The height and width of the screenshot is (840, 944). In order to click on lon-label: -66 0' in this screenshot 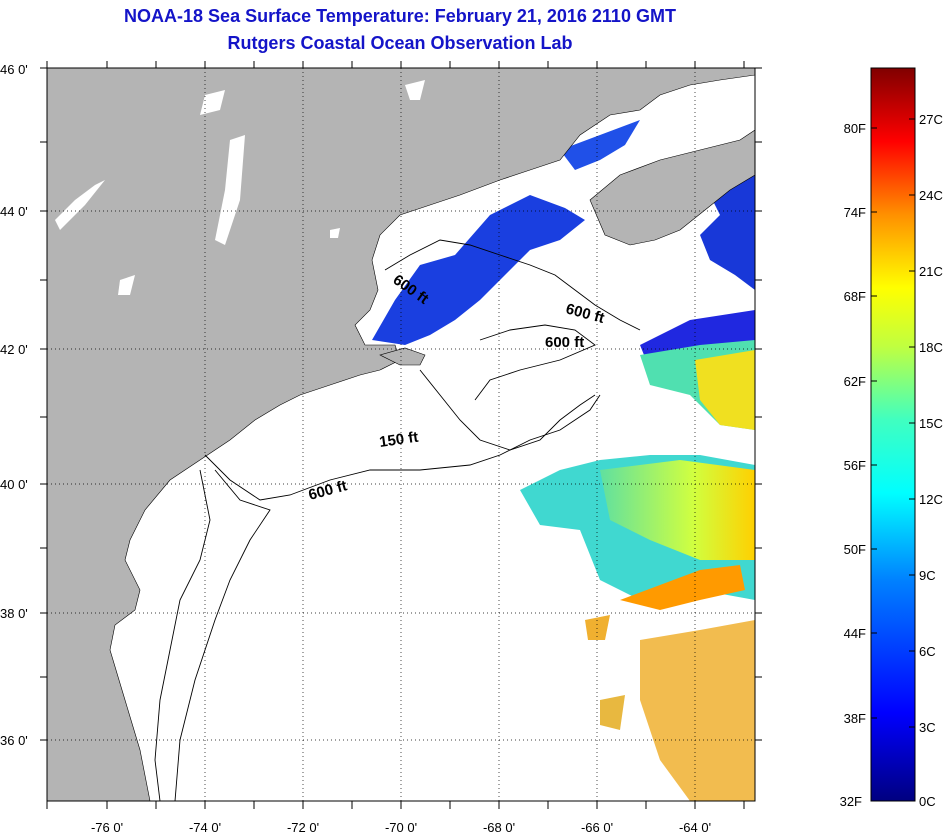, I will do `click(597, 827)`.